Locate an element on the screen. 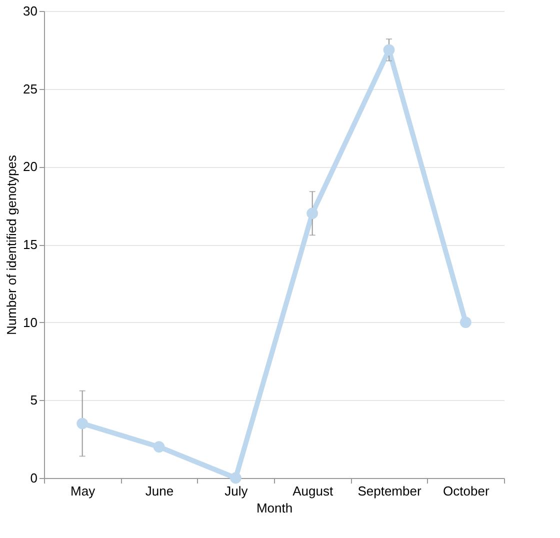 The height and width of the screenshot is (538, 560). y-tick-label: 20 is located at coordinates (30, 166).